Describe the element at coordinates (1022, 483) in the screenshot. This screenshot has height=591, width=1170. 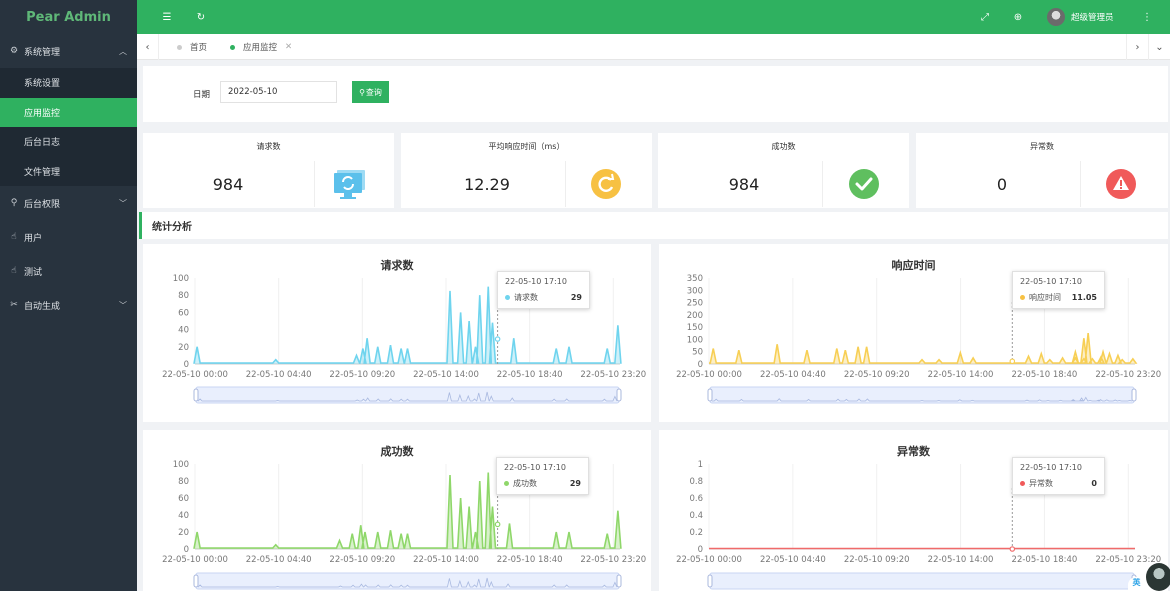
I see `legend-dot-icon` at that location.